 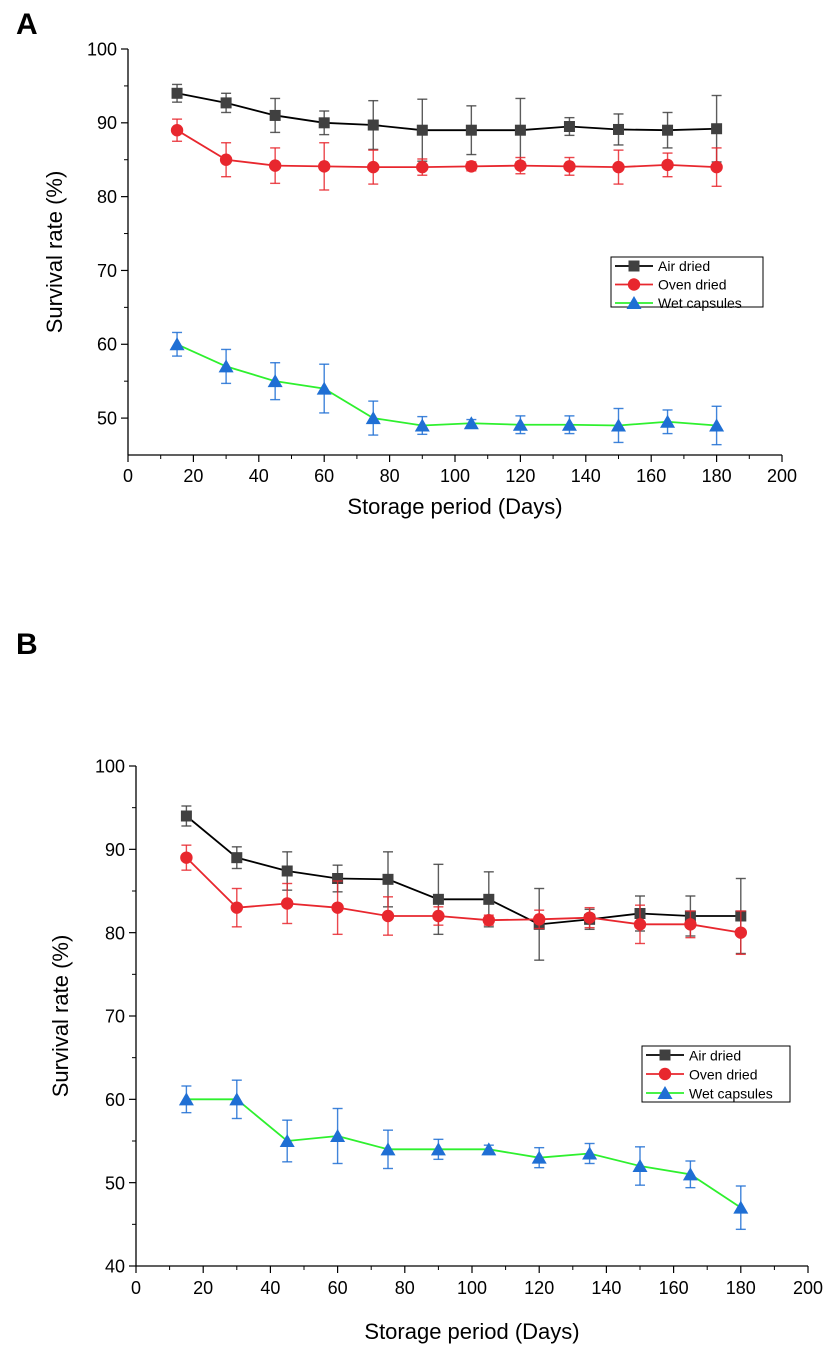 What do you see at coordinates (115, 1183) in the screenshot?
I see `y-tick-label: 50` at bounding box center [115, 1183].